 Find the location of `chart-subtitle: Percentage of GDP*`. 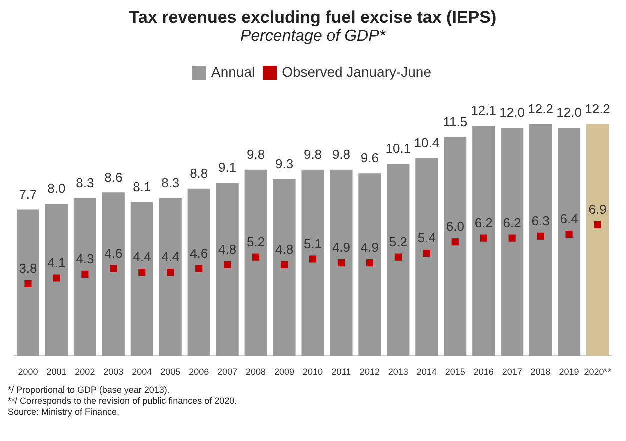

chart-subtitle: Percentage of GDP* is located at coordinates (313, 37).